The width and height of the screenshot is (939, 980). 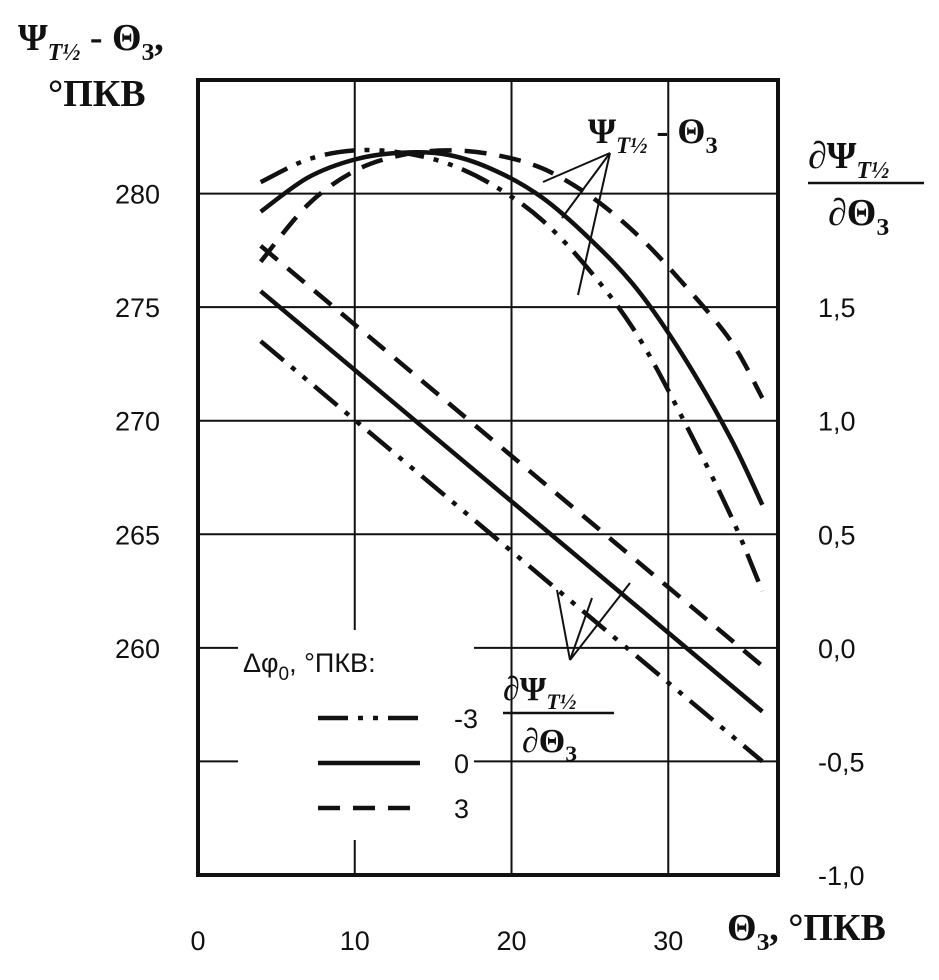 I want to click on y-left-tick-label: 265, so click(x=137, y=535).